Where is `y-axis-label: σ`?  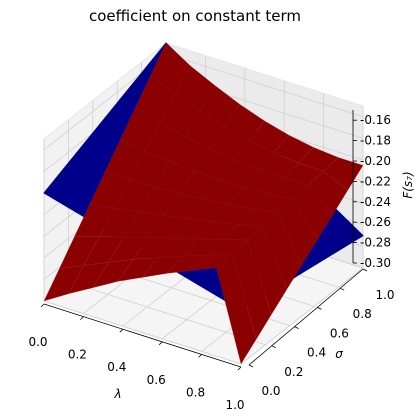
y-axis-label: σ is located at coordinates (339, 354).